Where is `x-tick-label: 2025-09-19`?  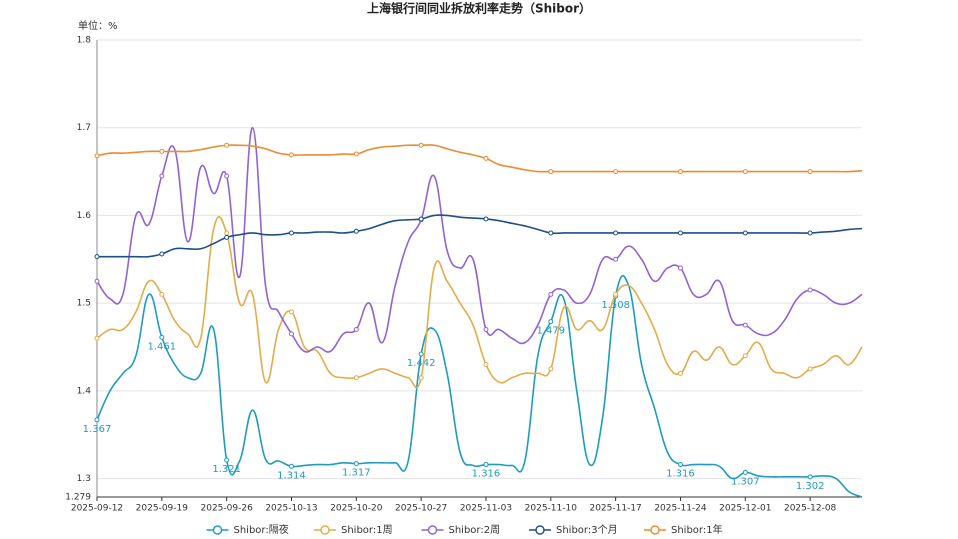
x-tick-label: 2025-09-19 is located at coordinates (162, 509).